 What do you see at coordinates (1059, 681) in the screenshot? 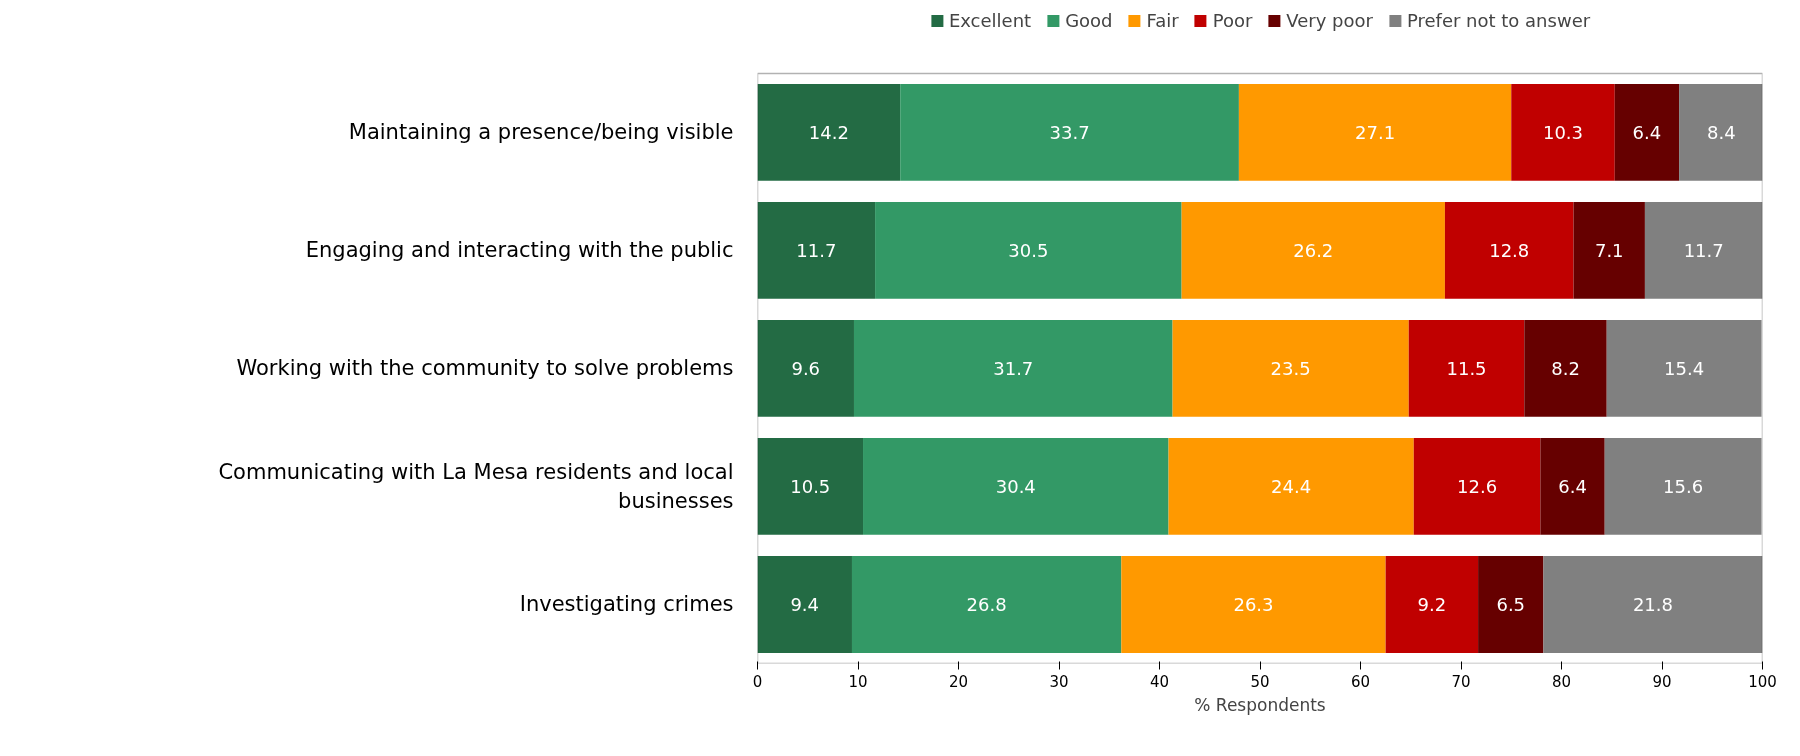
I see `x-tick-label: 30` at bounding box center [1059, 681].